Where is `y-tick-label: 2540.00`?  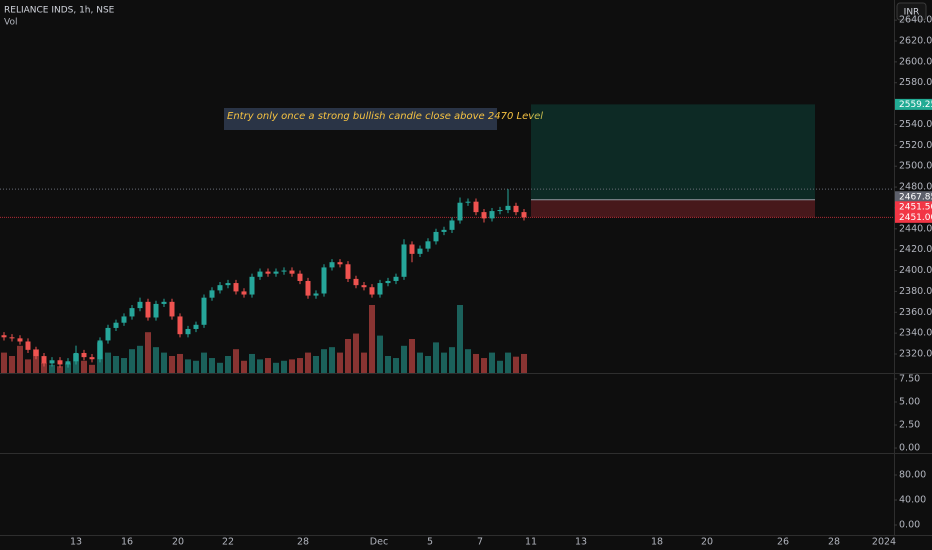
y-tick-label: 2540.00 is located at coordinates (915, 124).